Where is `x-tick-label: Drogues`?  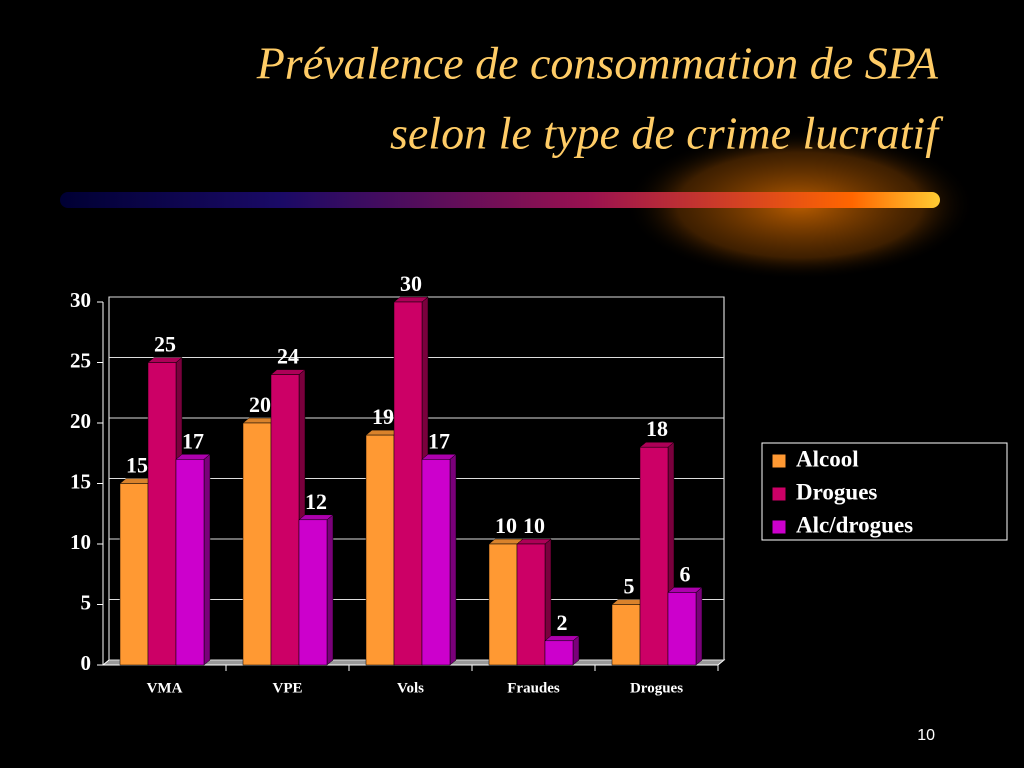
x-tick-label: Drogues is located at coordinates (656, 688).